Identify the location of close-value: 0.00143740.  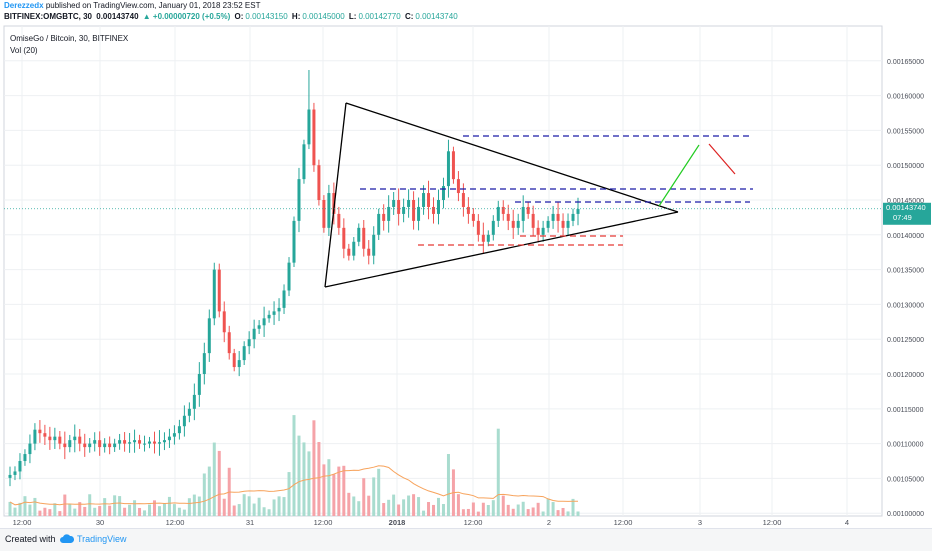
(436, 16).